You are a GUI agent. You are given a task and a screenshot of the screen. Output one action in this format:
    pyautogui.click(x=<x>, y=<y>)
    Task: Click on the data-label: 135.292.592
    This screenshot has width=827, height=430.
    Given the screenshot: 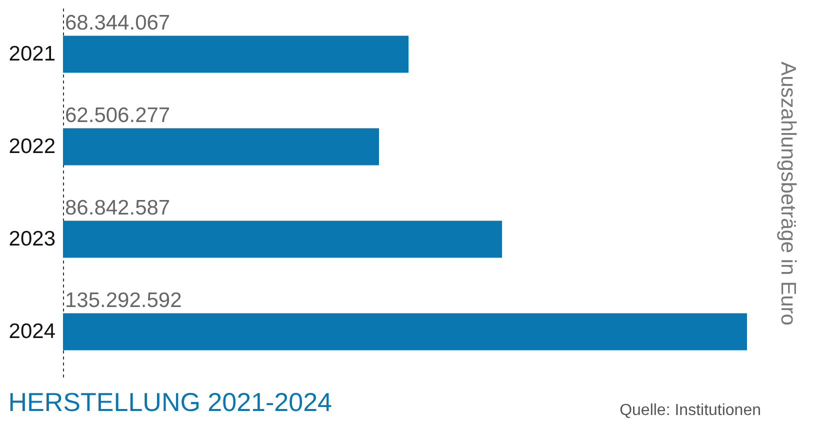 What is the action you would take?
    pyautogui.click(x=123, y=300)
    